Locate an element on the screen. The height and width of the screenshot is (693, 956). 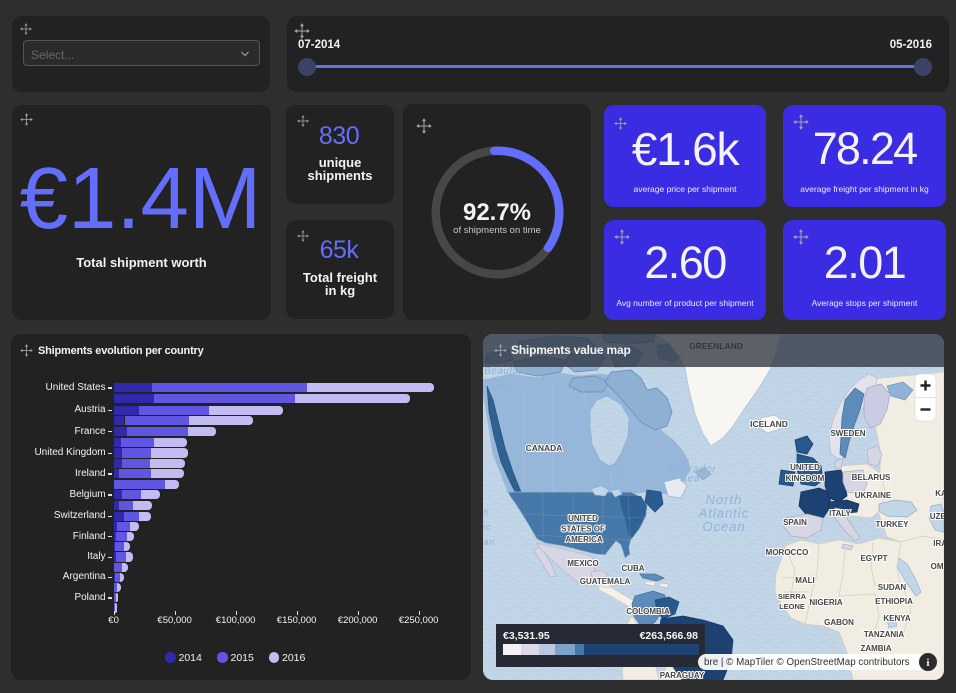
svg-text: €263,566.98 is located at coordinates (669, 636).